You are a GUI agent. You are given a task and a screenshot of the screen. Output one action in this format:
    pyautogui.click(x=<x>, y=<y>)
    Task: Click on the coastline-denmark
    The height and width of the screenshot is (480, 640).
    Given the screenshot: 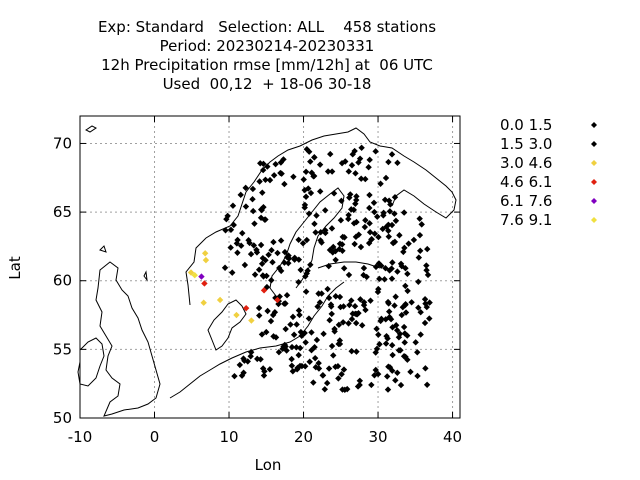 What is the action you would take?
    pyautogui.click(x=227, y=325)
    